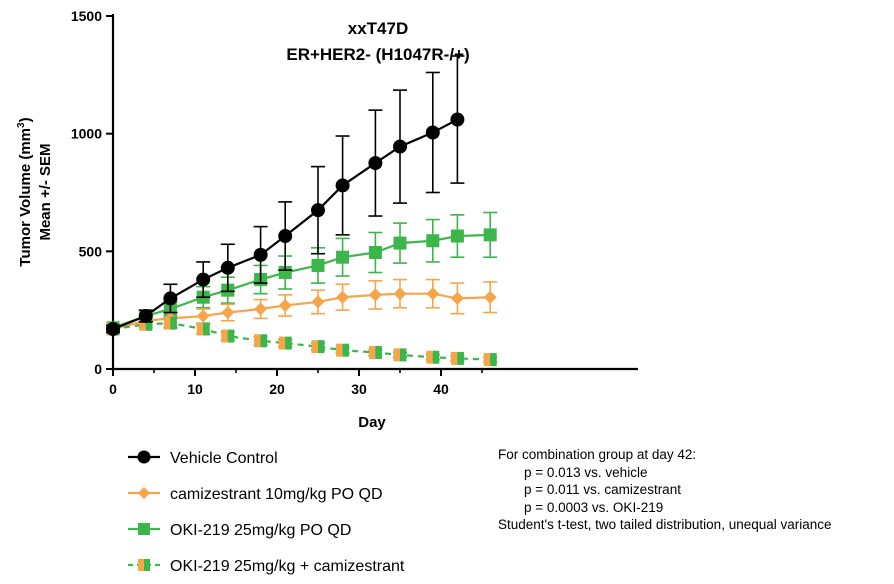 This screenshot has height=584, width=894. Describe the element at coordinates (86, 134) in the screenshot. I see `y-tick-label: 1000` at that location.